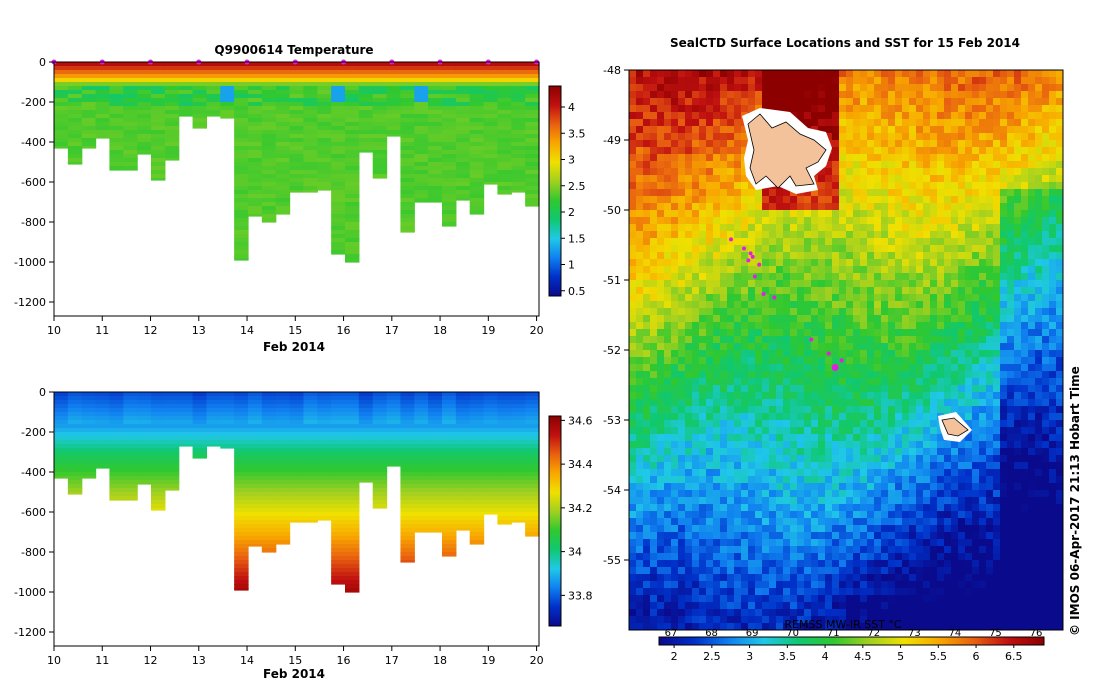  I want to click on lat-tick-label: -53, so click(612, 420).